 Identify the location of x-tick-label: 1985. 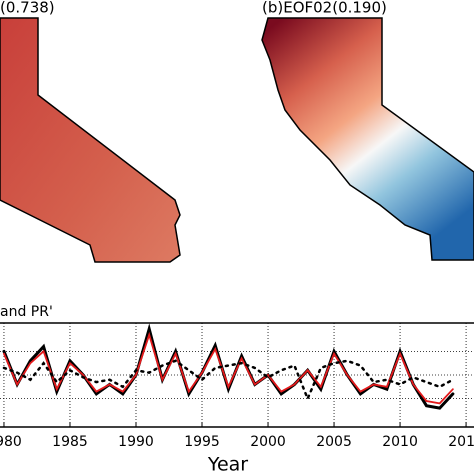
(70, 442).